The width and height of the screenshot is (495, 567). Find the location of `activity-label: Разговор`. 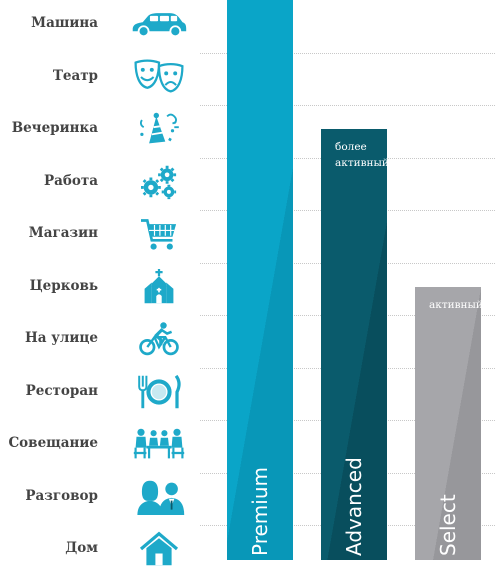

activity-label: Разговор is located at coordinates (61, 495).